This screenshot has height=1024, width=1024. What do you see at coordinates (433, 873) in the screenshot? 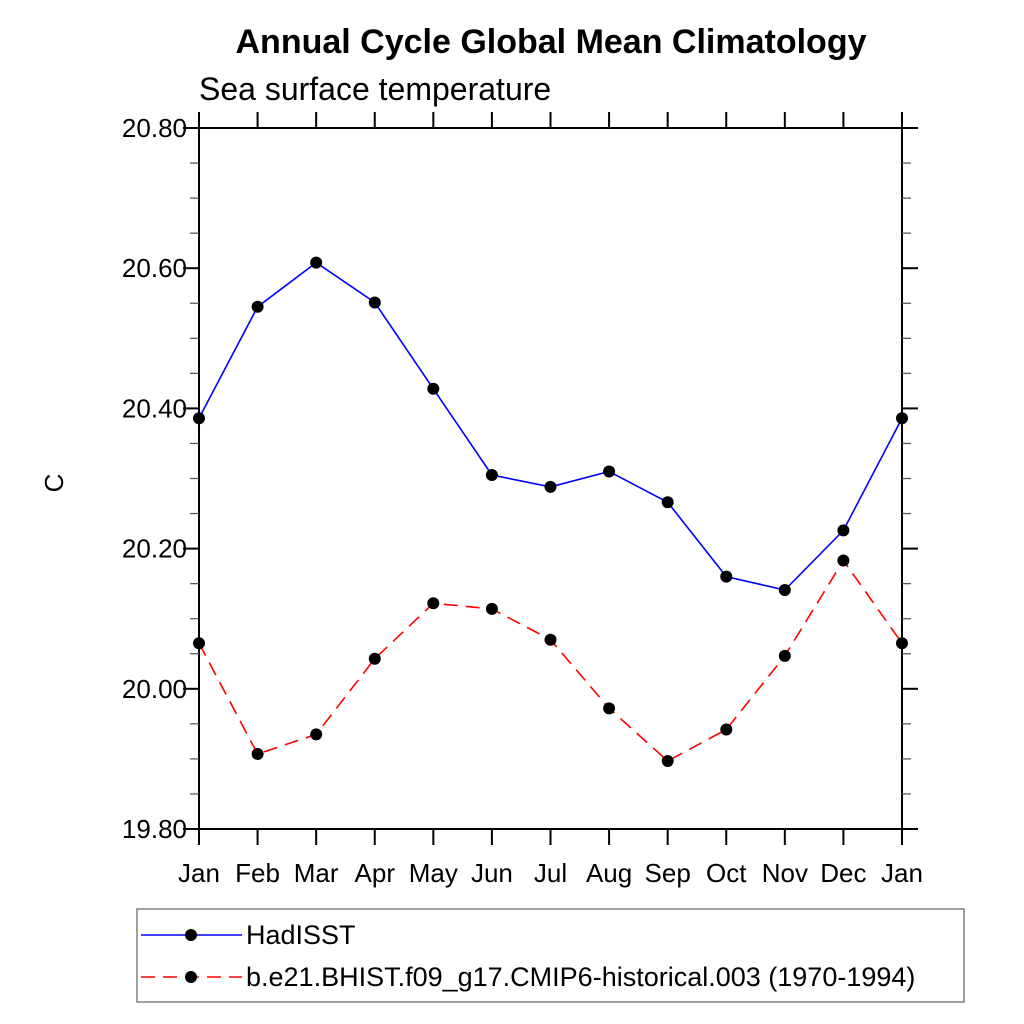
I see `x-tick-label: May` at bounding box center [433, 873].